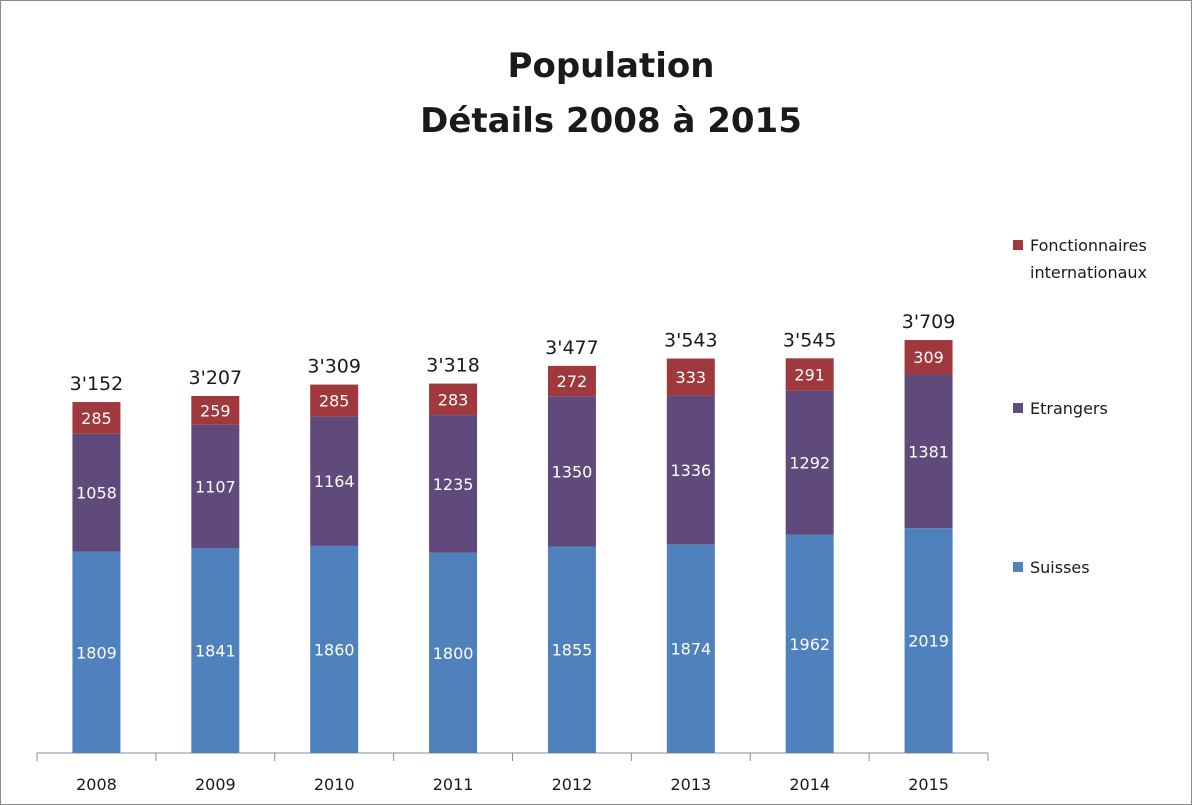 The width and height of the screenshot is (1192, 805). I want to click on segment-value-label: 1860, so click(334, 649).